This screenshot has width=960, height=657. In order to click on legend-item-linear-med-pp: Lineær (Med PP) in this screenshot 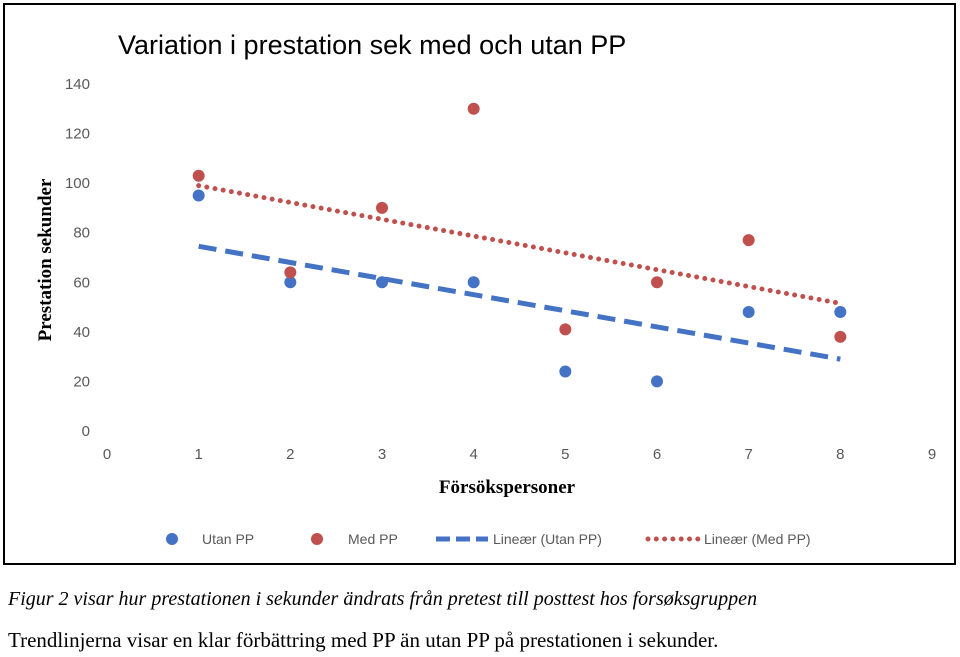, I will do `click(728, 539)`.